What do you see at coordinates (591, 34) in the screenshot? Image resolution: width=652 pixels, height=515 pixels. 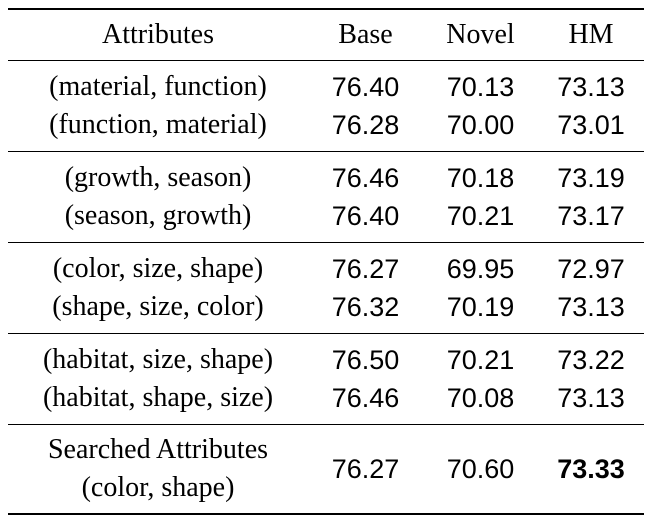 I see `header-hm: HM` at bounding box center [591, 34].